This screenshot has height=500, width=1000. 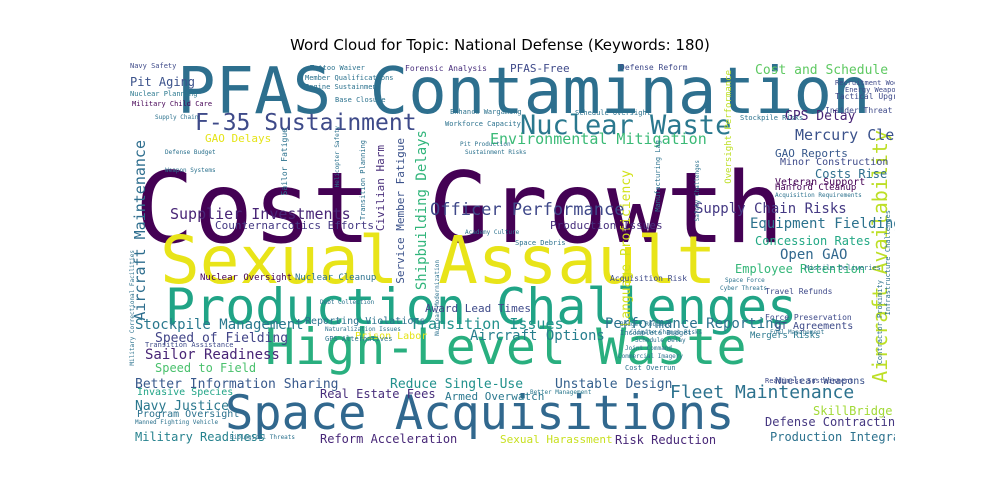 What do you see at coordinates (360, 100) in the screenshot?
I see `word-83: Base Closure` at bounding box center [360, 100].